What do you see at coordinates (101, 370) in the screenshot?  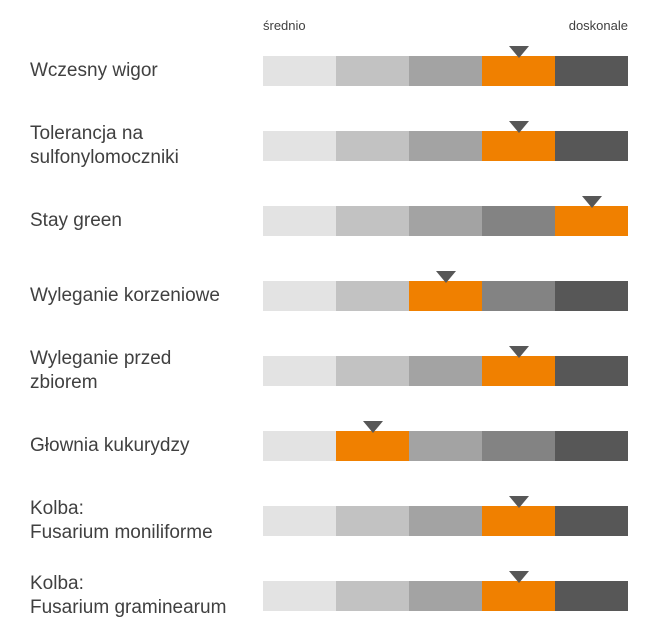 I see `trait-label: Wyleganie przed zbiorem` at bounding box center [101, 370].